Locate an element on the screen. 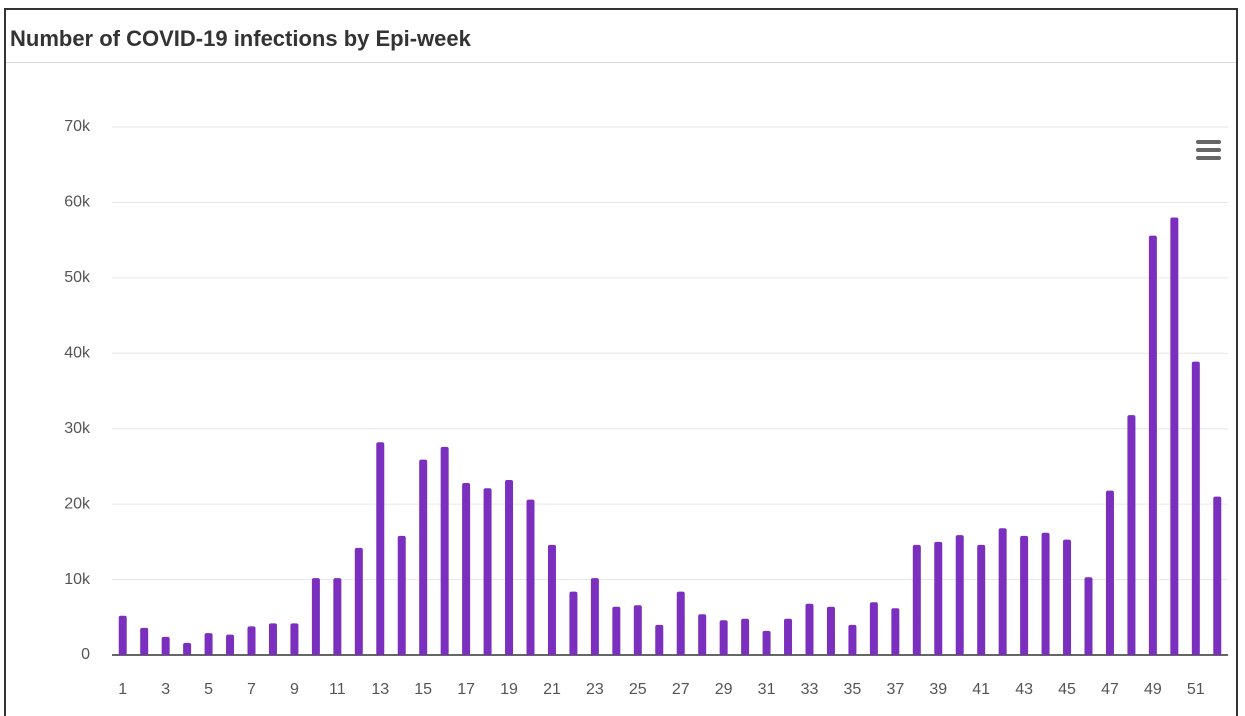 The width and height of the screenshot is (1245, 716). y-tick-label: 10k is located at coordinates (77, 579).